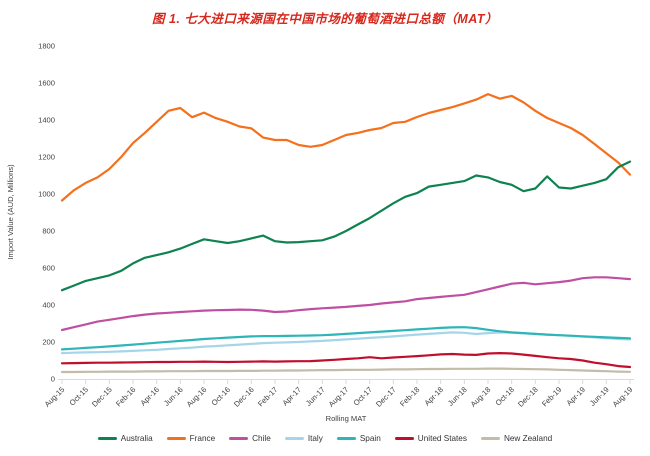 This screenshot has height=456, width=650. What do you see at coordinates (46, 120) in the screenshot?
I see `y-tick-label: 1400` at bounding box center [46, 120].